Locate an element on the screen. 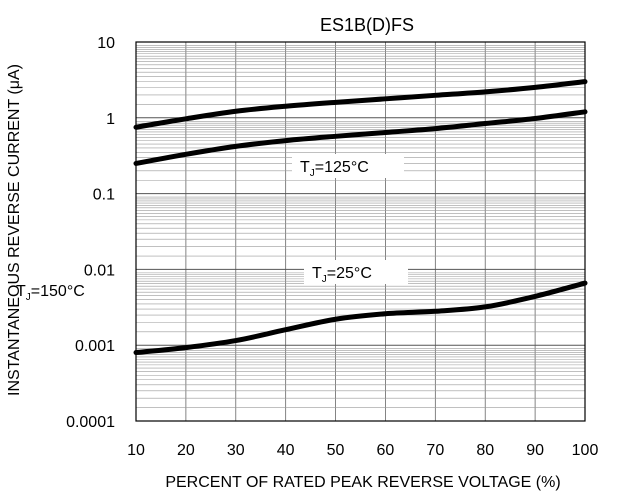 This screenshot has width=617, height=497. chart-title: ES1B(D)FS is located at coordinates (367, 25).